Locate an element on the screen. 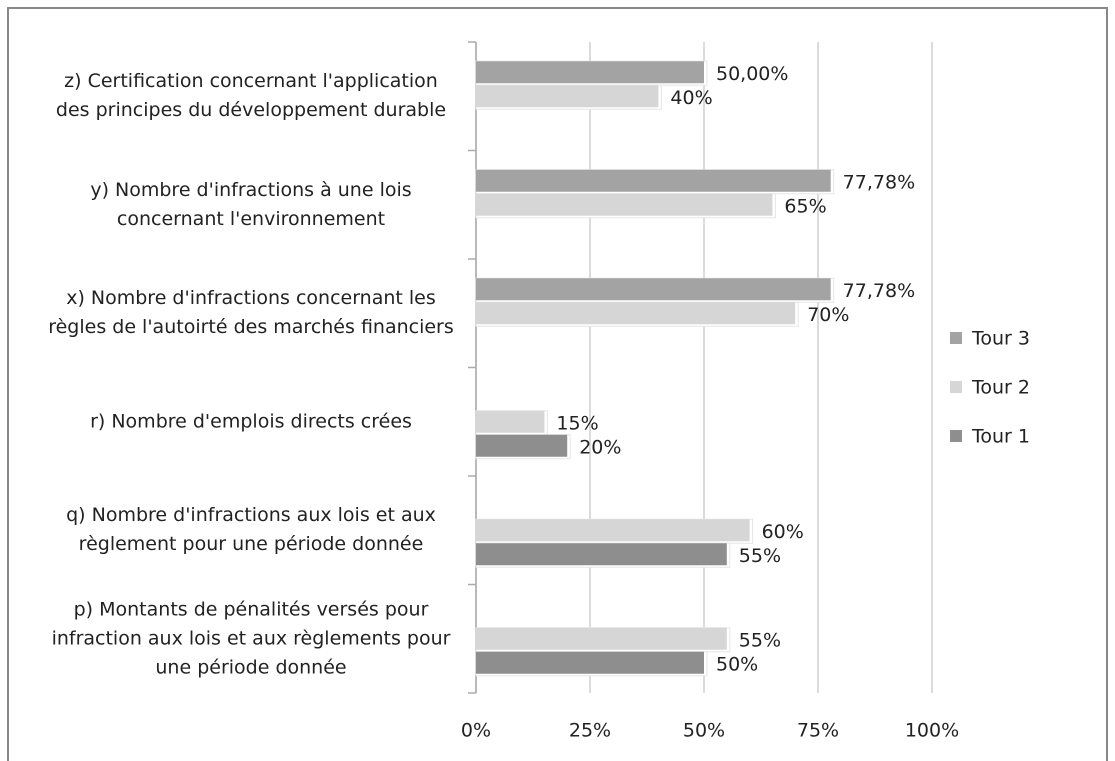 Image resolution: width=1115 pixels, height=761 pixels. value-label: 15% is located at coordinates (577, 423).